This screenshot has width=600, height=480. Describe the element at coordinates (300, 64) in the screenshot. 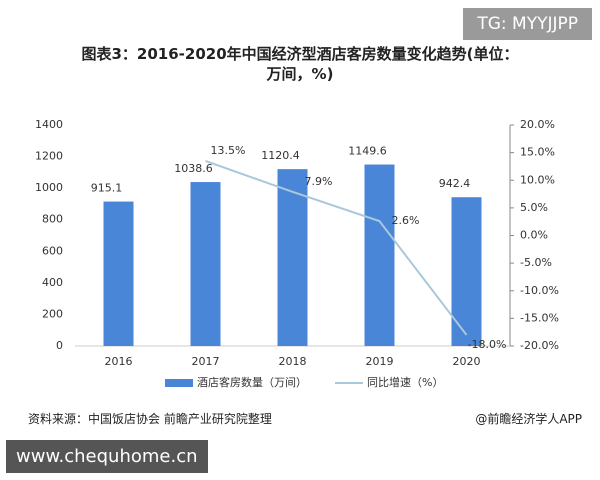

I see `chart-title: 图表3：2016-2020年中国经济型酒店客房数量变化趋势(单位：万间，%)` at that location.